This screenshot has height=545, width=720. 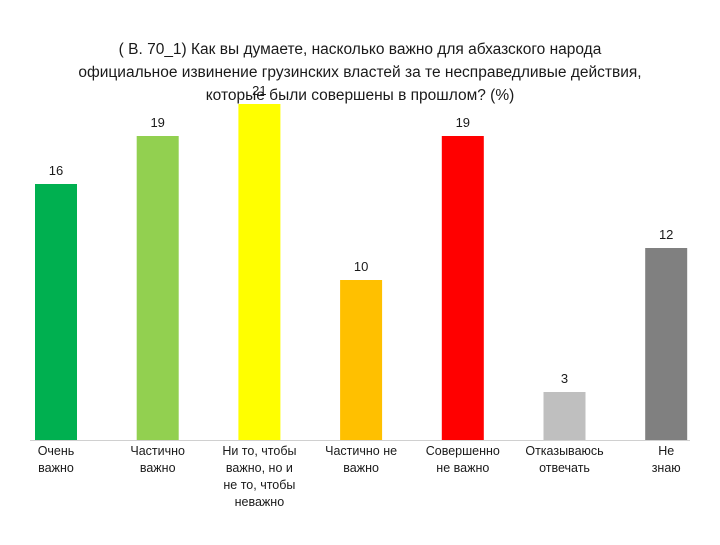 I want to click on data-label-5: 19, so click(x=463, y=122).